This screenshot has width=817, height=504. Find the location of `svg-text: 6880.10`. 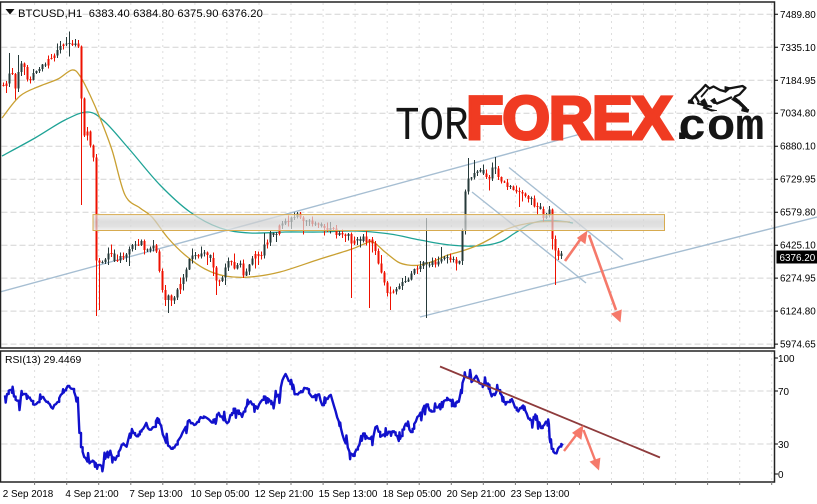

svg-text: 6880.10 is located at coordinates (798, 147).